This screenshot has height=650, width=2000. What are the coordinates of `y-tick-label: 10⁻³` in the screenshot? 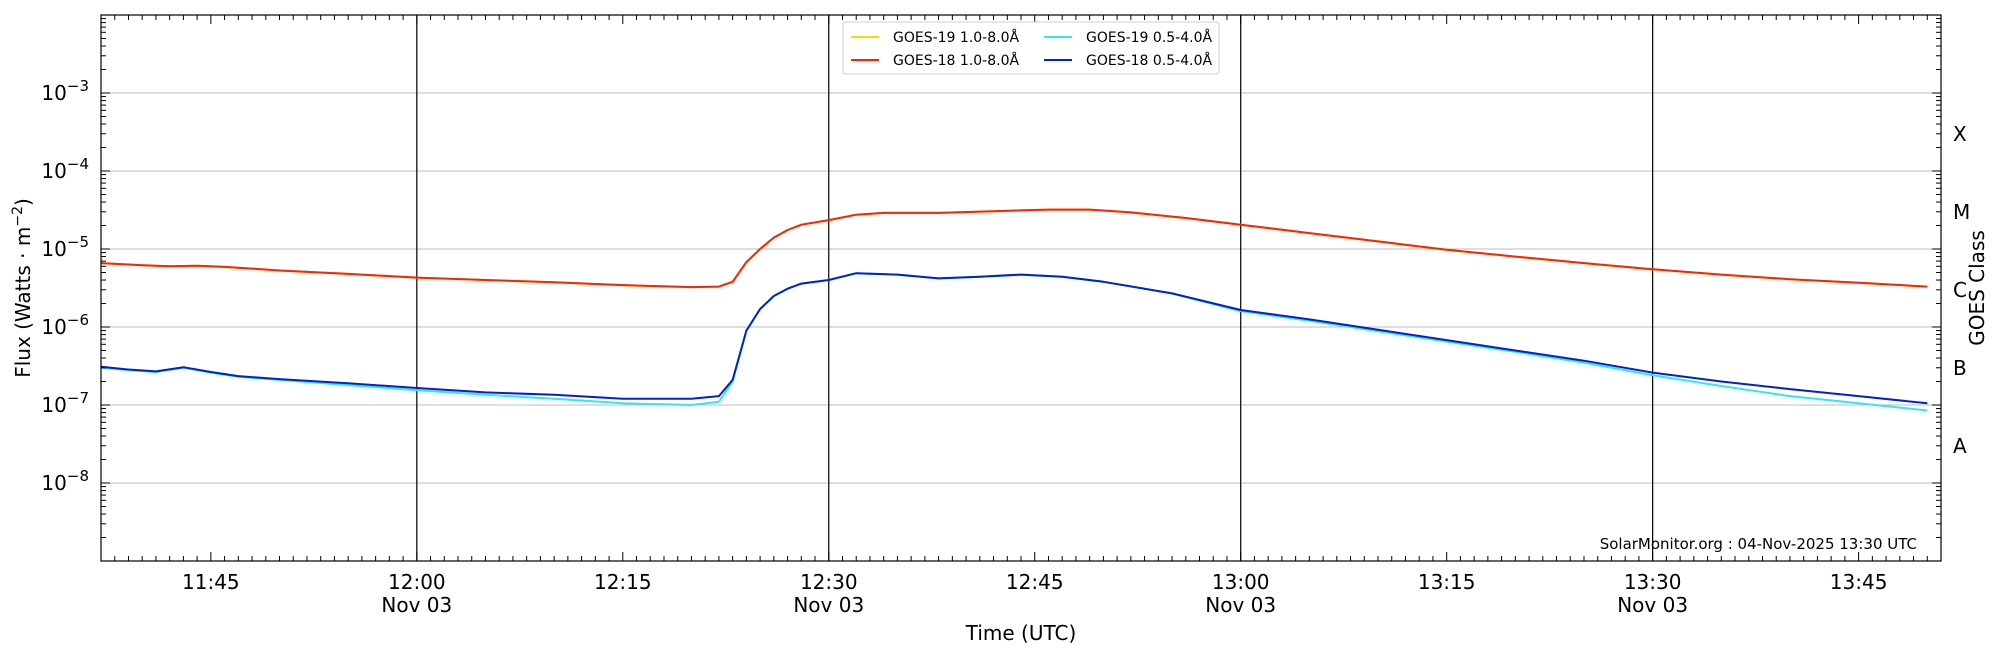 It's located at (65, 91).